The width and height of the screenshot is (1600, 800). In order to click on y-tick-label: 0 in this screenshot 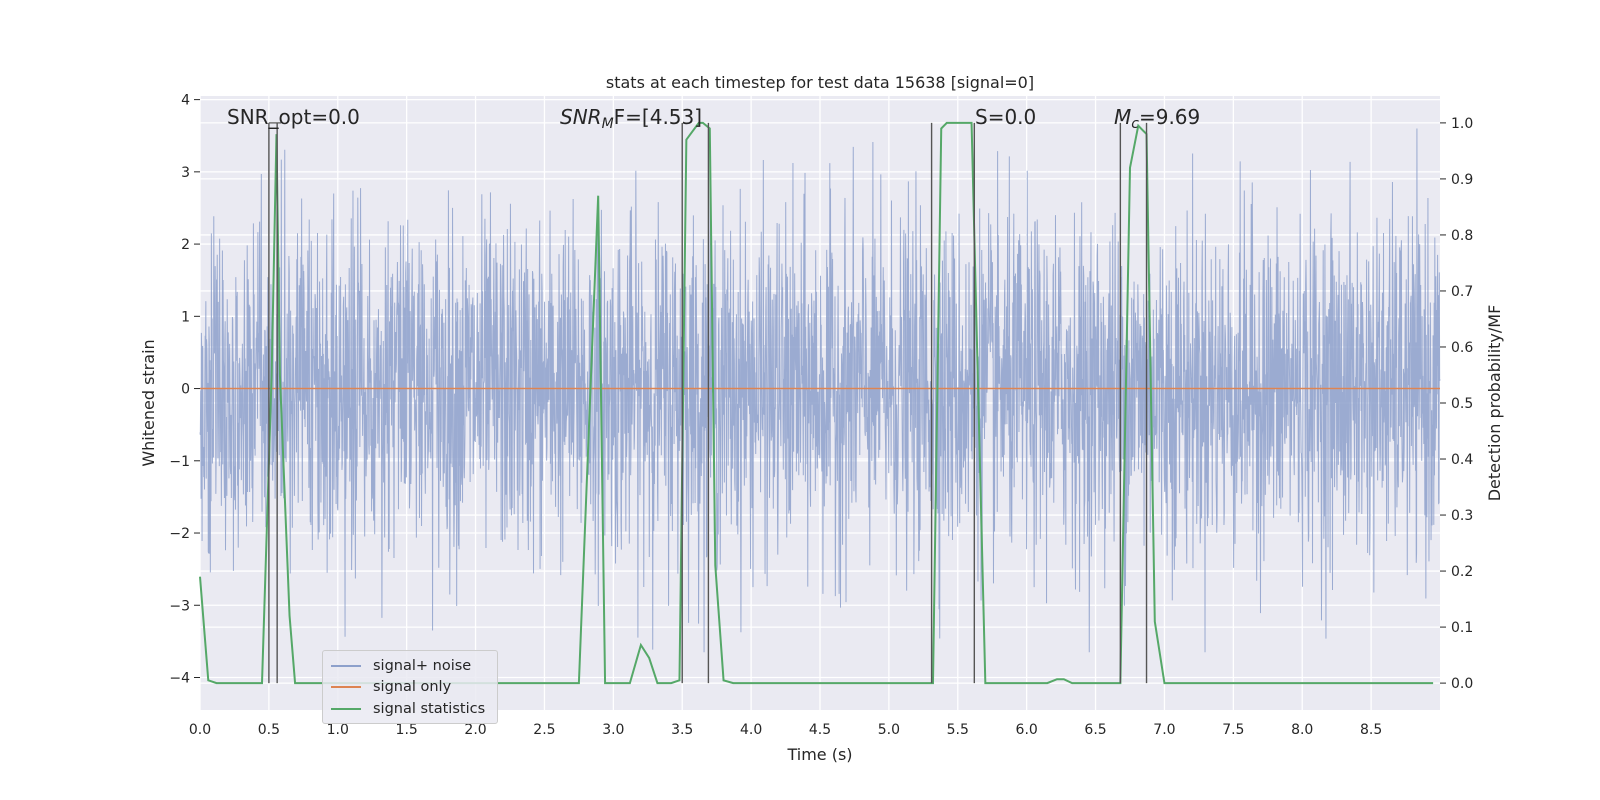, I will do `click(185, 390)`.